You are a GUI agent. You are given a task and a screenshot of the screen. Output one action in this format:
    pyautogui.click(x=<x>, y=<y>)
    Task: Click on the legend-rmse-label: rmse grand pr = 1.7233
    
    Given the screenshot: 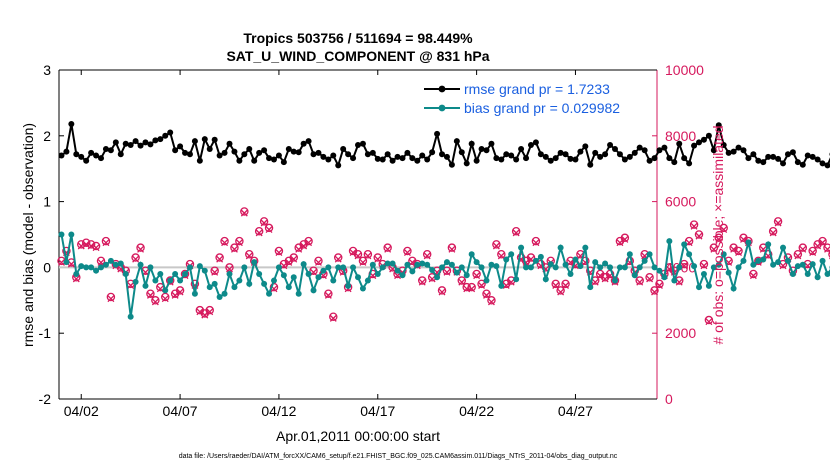 What is the action you would take?
    pyautogui.click(x=537, y=89)
    